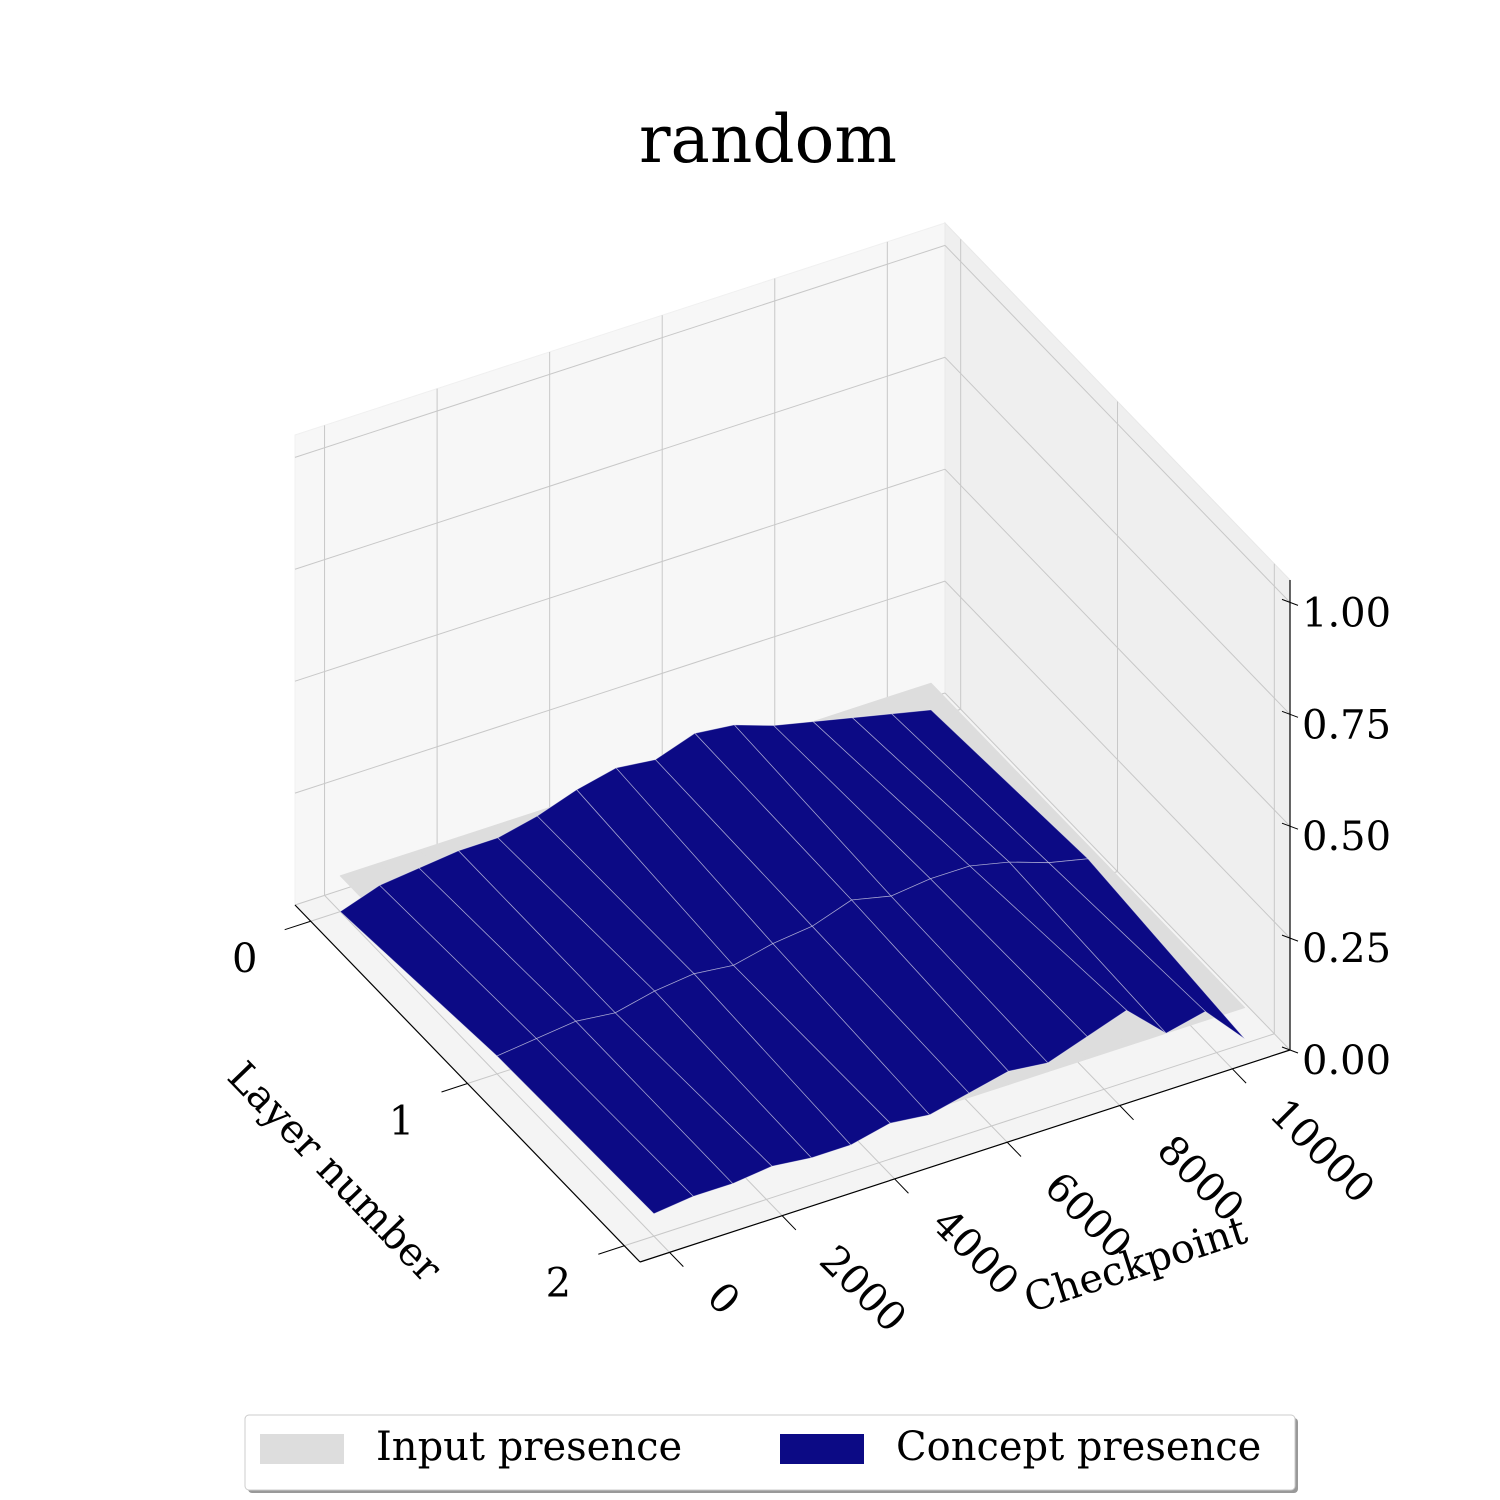  Describe the element at coordinates (975, 1252) in the screenshot. I see `x-tick-label: 4000` at that location.